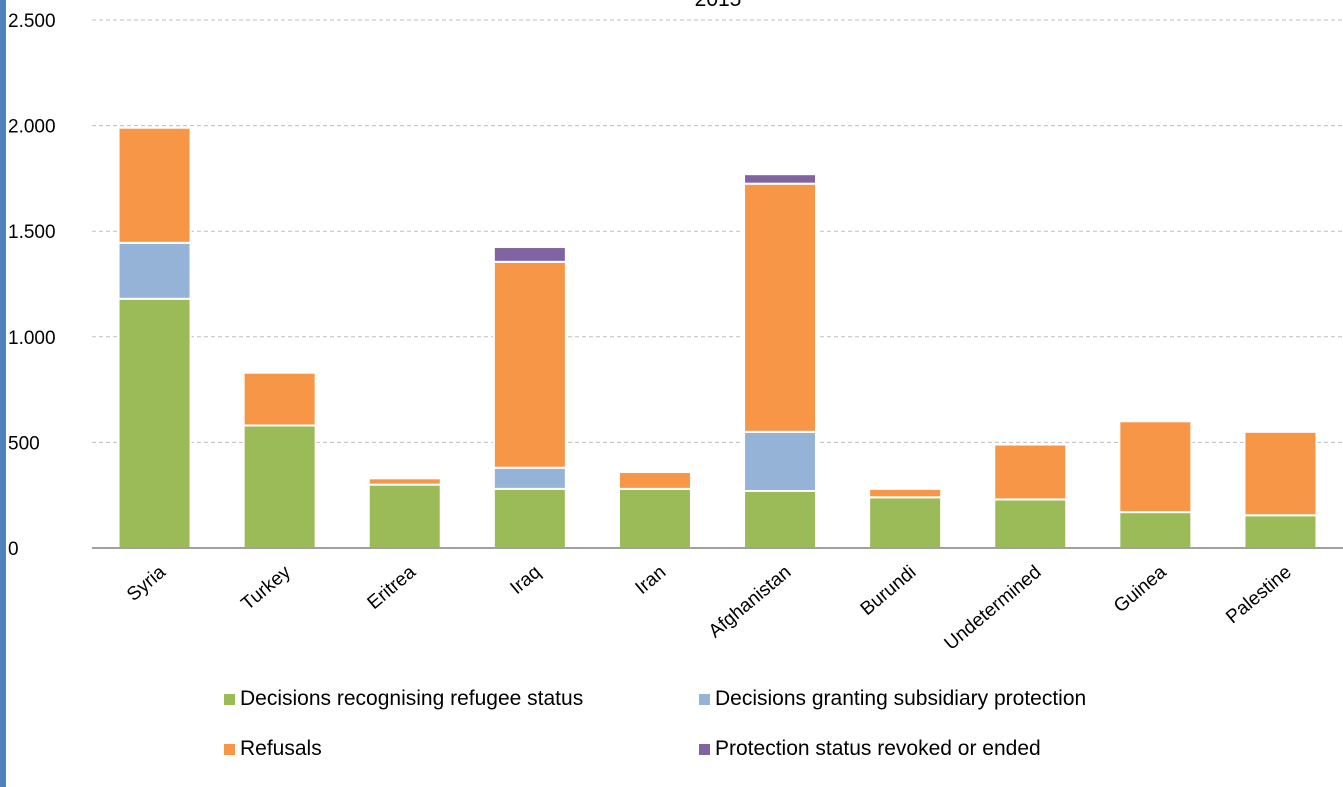  I want to click on y-tick-label: 500, so click(24, 443).